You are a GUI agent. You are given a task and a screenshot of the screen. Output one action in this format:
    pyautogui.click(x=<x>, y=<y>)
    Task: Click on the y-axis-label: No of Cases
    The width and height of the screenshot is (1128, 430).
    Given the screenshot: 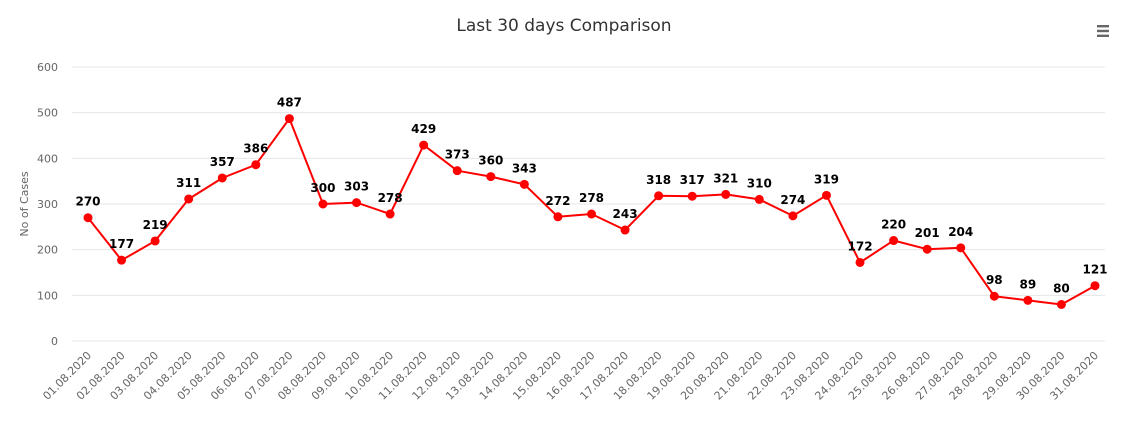 What is the action you would take?
    pyautogui.click(x=24, y=203)
    